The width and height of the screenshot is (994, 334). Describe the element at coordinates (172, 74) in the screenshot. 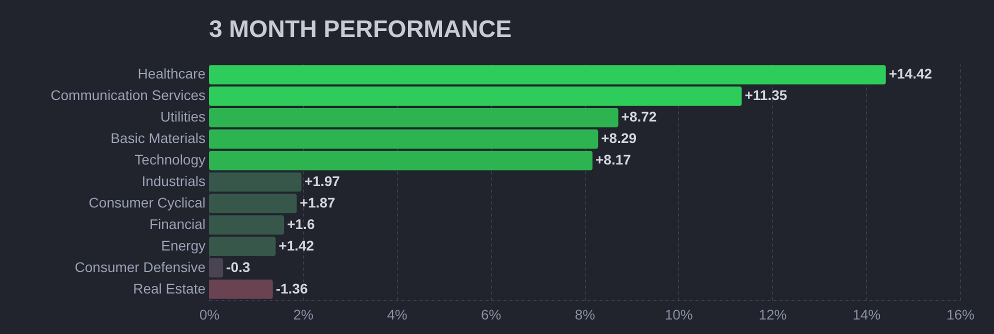

I see `y-tick-label: Healthcare` at that location.